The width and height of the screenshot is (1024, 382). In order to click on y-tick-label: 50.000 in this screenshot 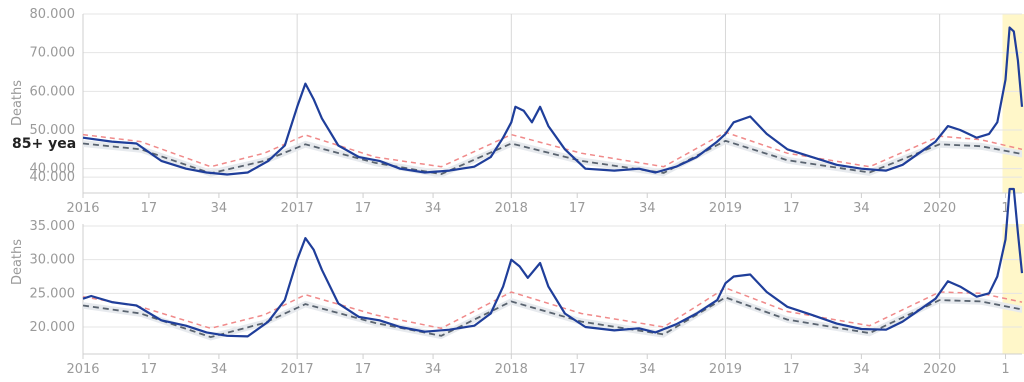, I will do `click(53, 130)`.